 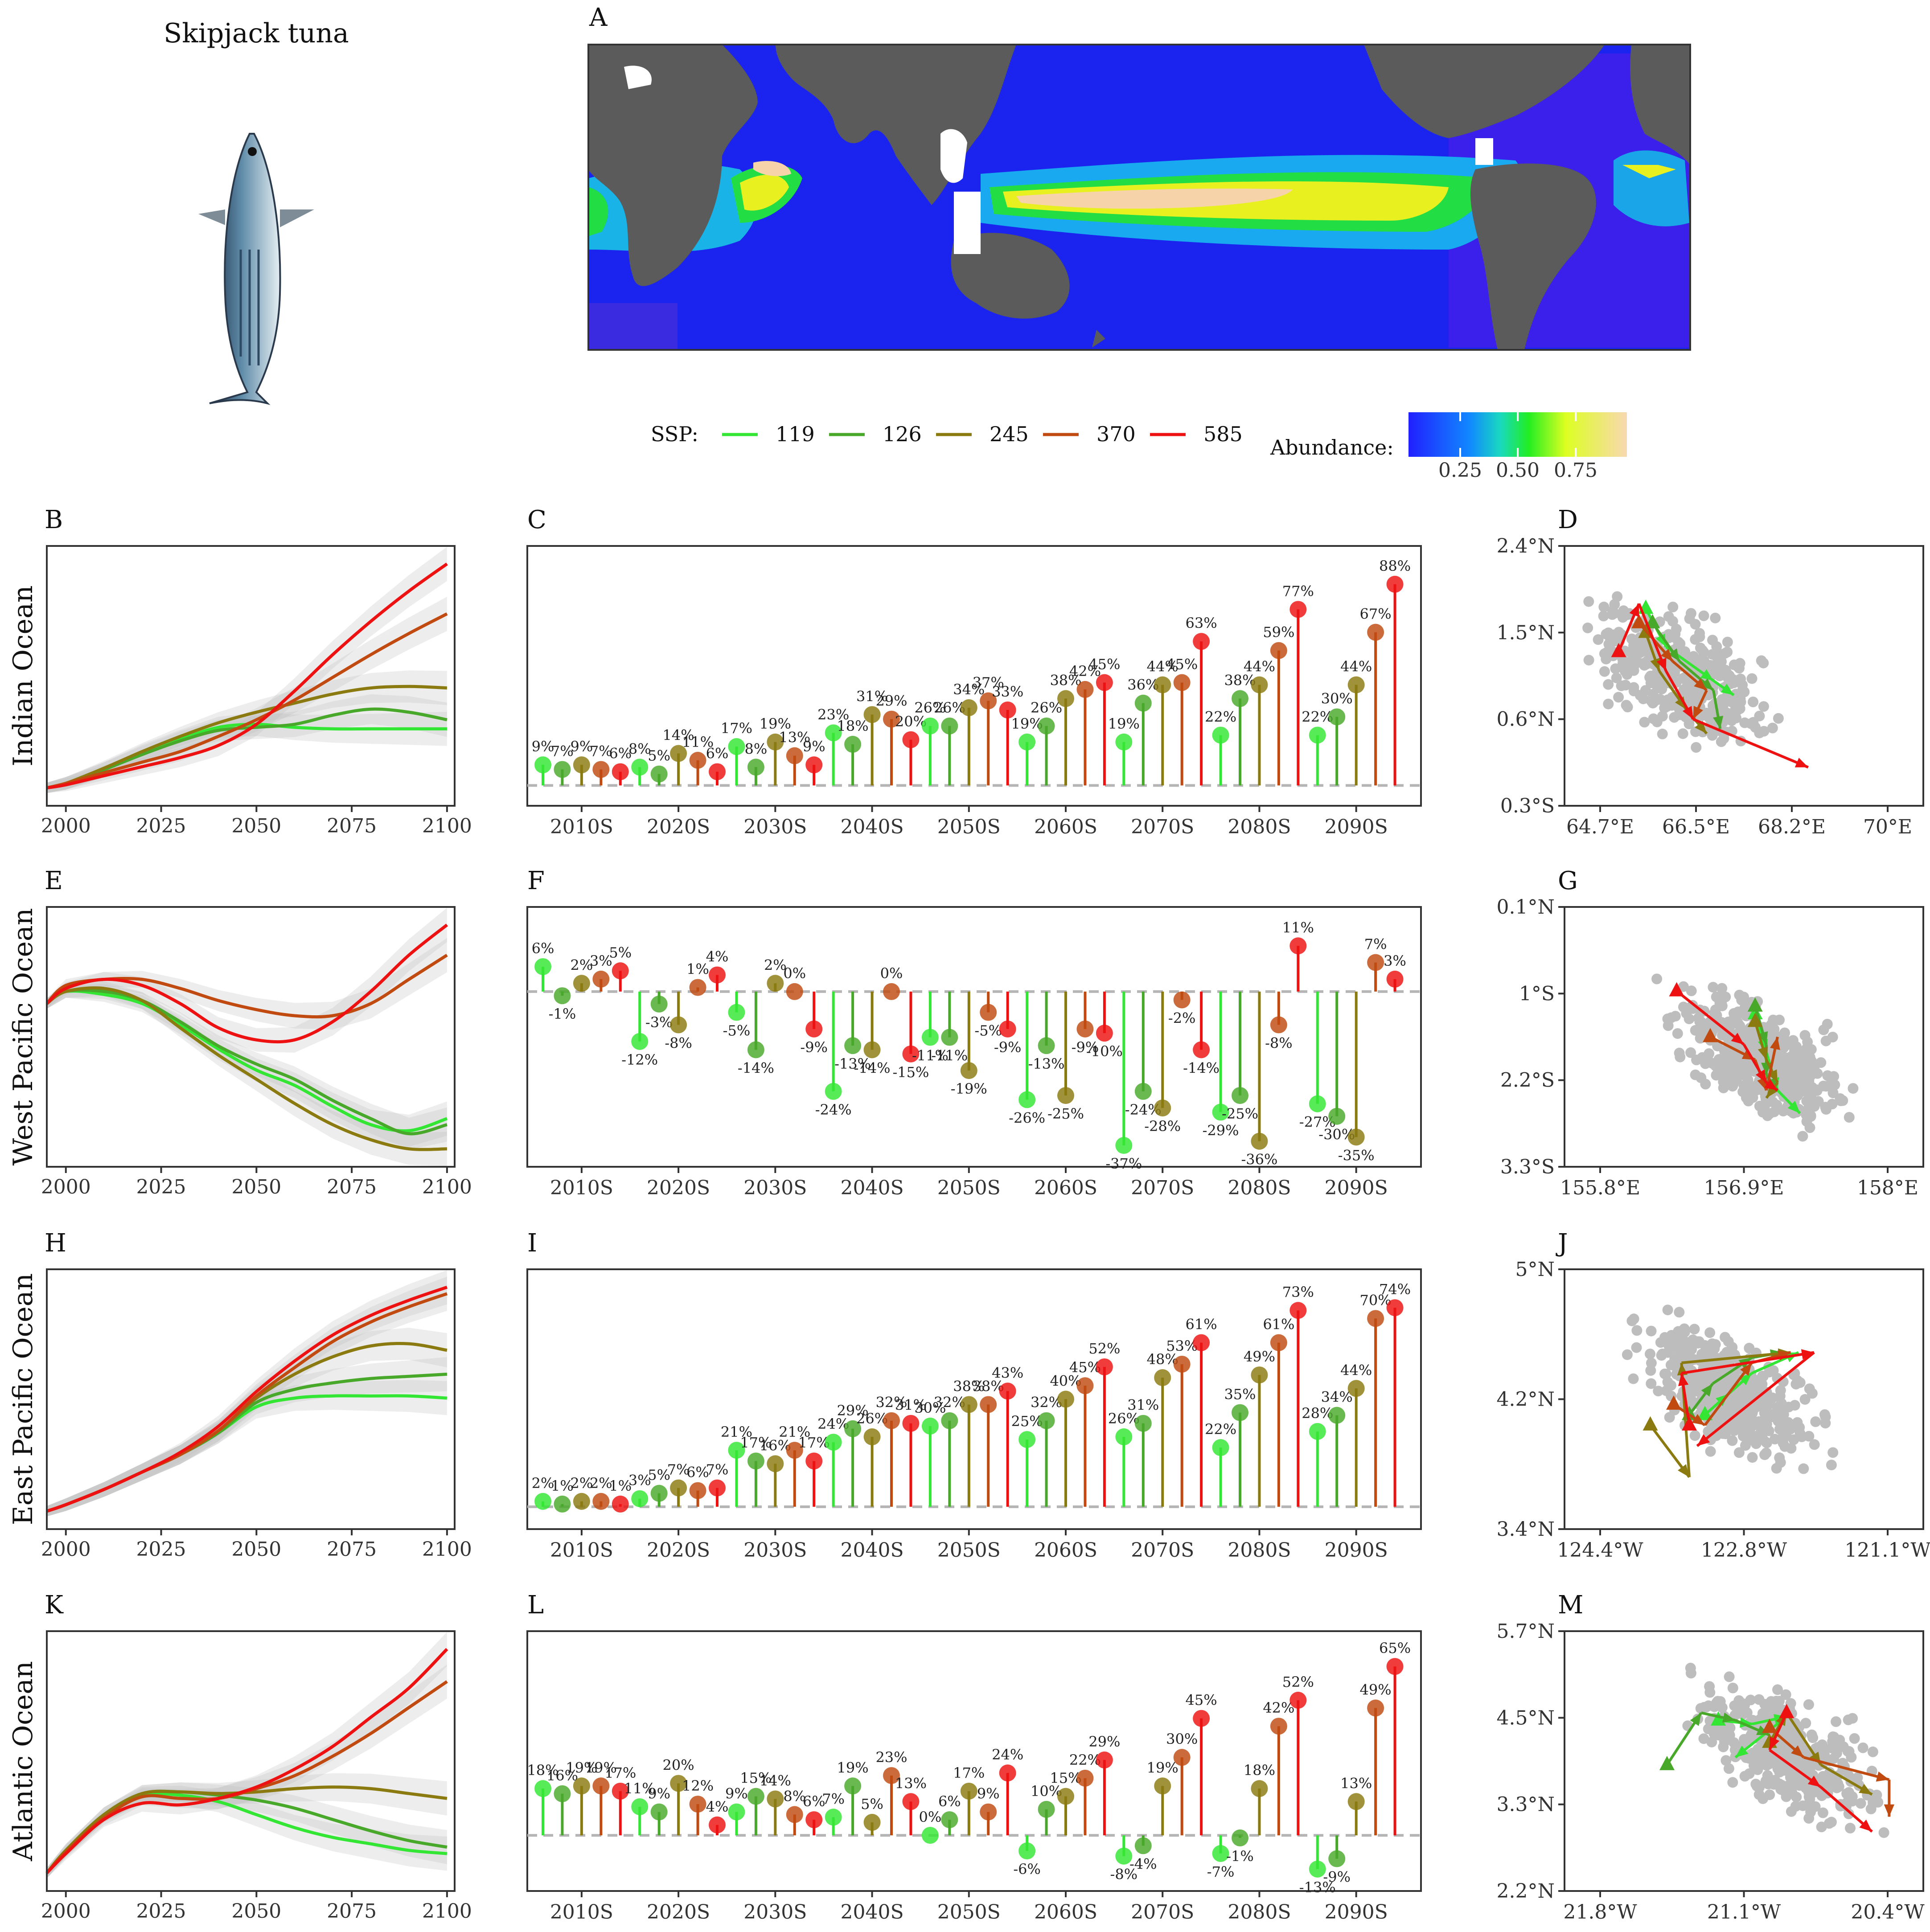 I want to click on lollipop-value-label: 38%, so click(x=988, y=1387).